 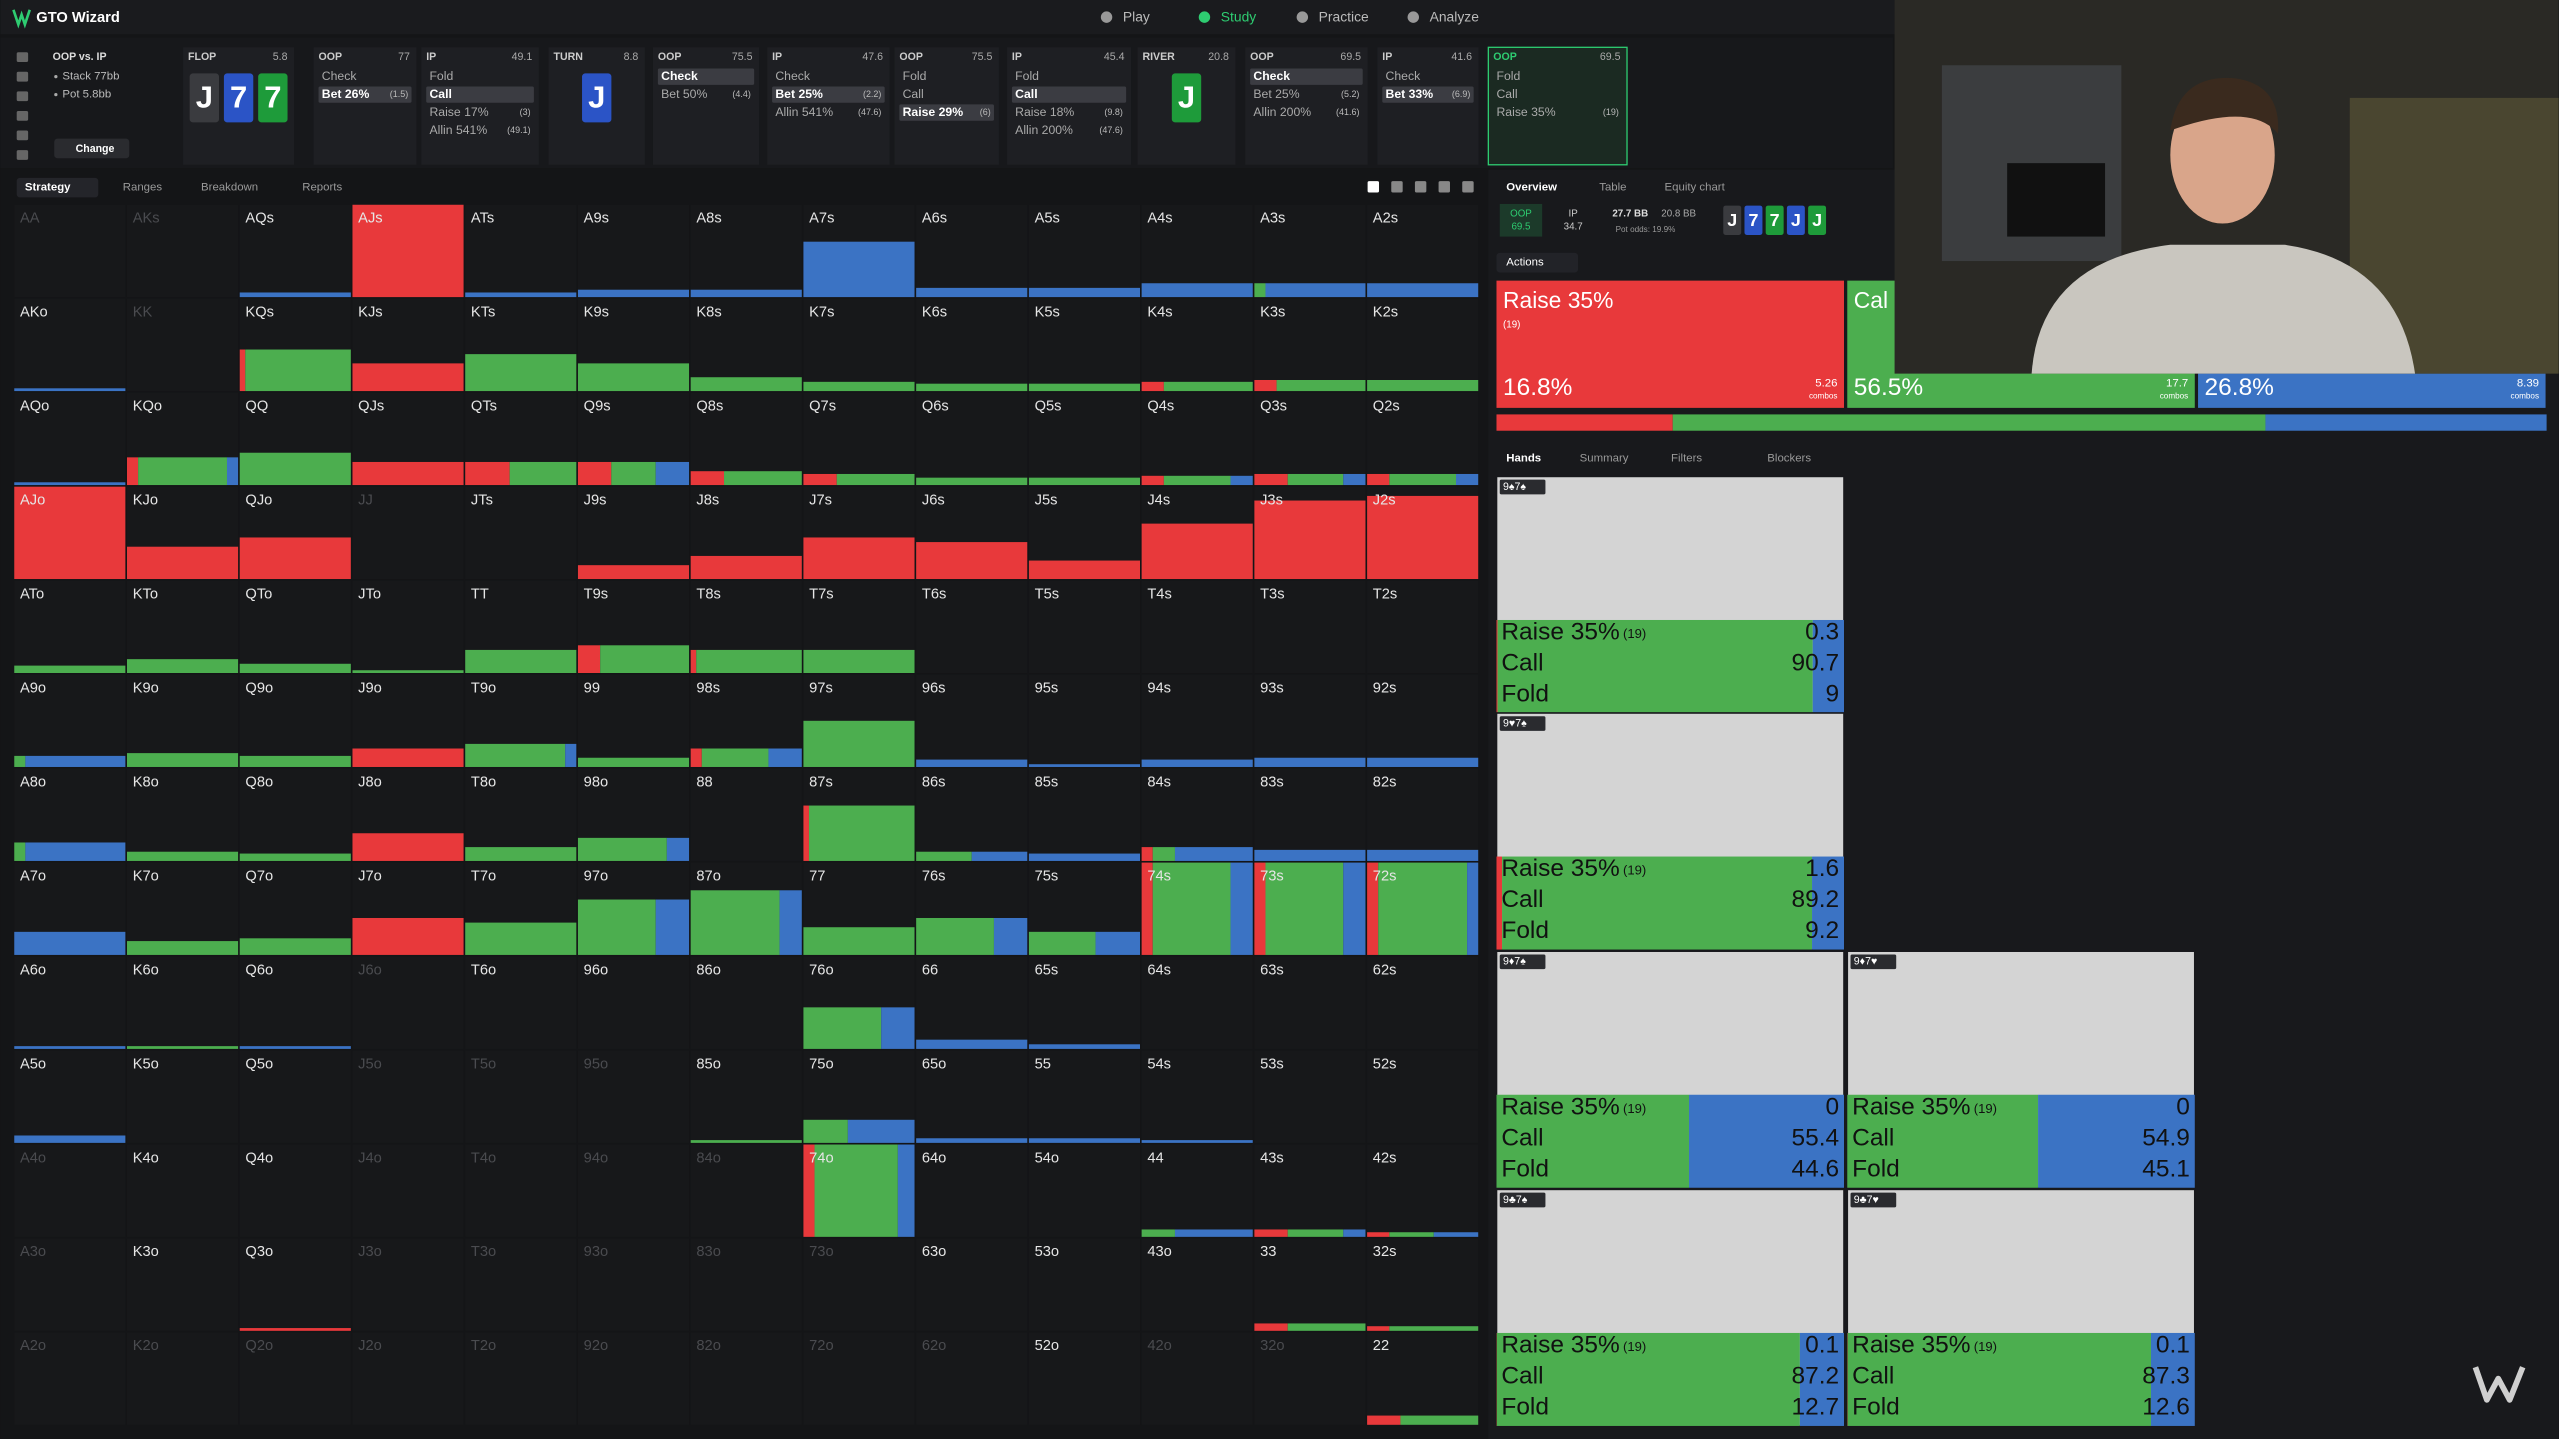 What do you see at coordinates (229, 188) in the screenshot?
I see `strategy-tab: Breakdown` at bounding box center [229, 188].